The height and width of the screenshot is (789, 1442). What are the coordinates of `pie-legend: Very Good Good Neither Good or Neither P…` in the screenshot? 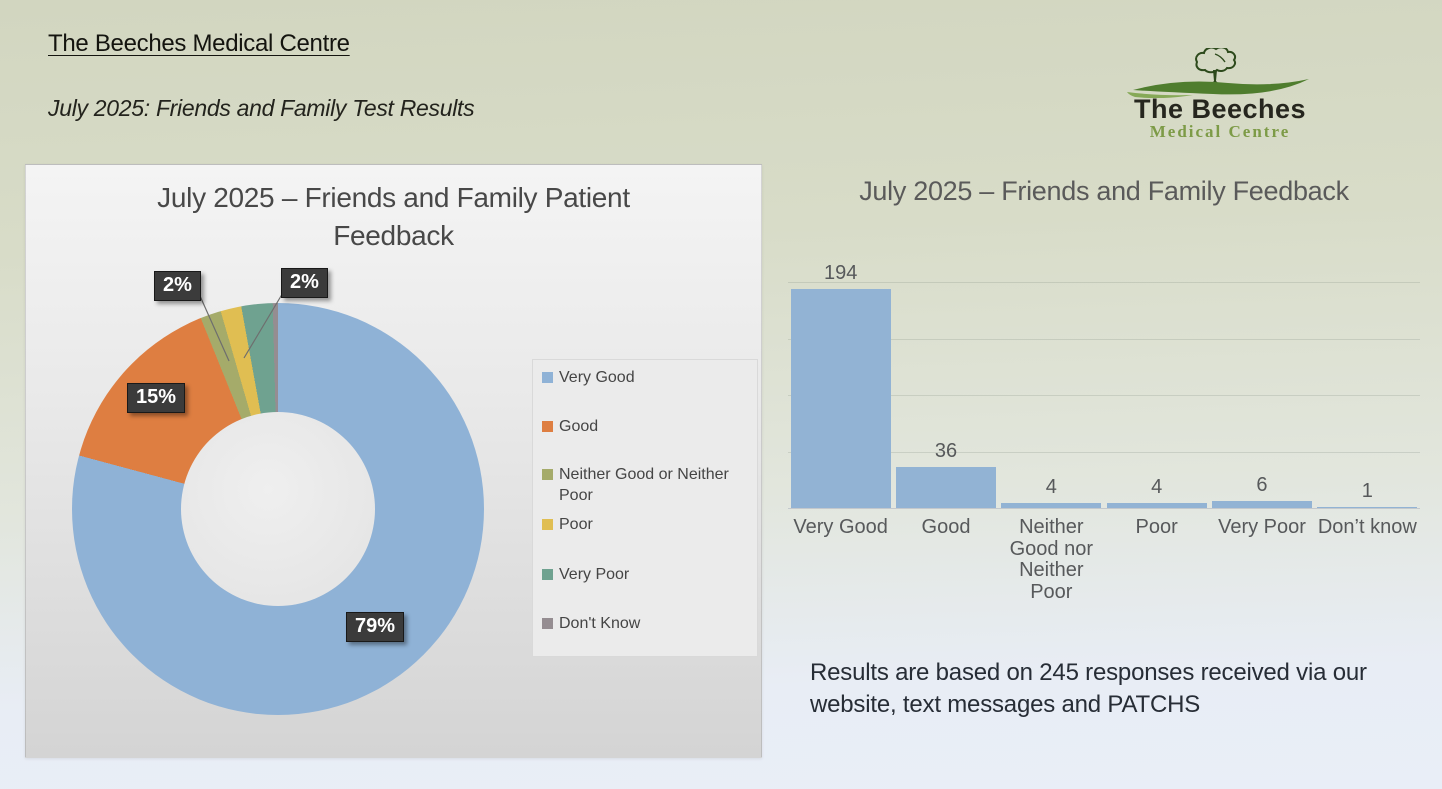 It's located at (645, 508).